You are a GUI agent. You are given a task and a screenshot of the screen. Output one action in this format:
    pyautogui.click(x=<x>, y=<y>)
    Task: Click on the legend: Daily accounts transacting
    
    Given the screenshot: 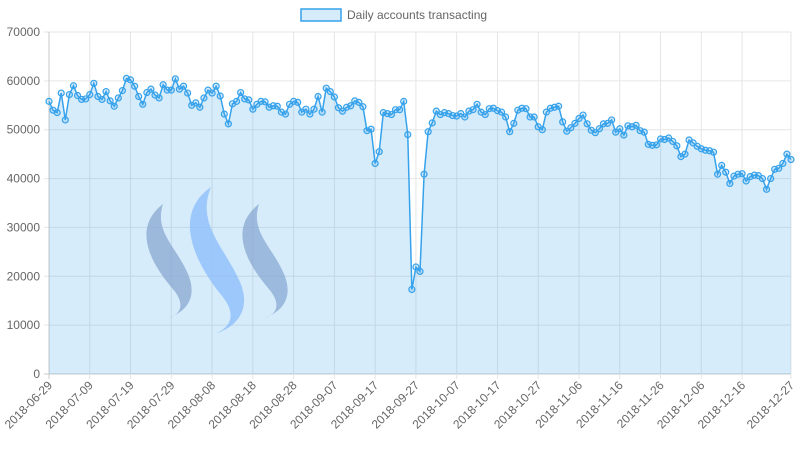 What is the action you would take?
    pyautogui.click(x=393, y=15)
    